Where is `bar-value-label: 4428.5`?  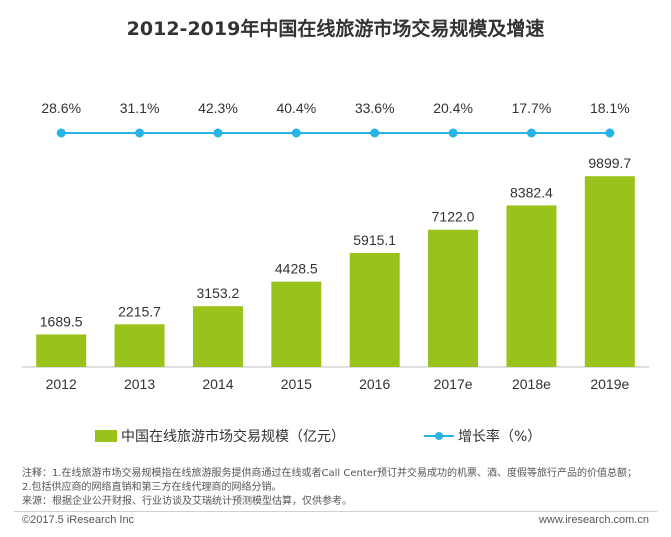
bar-value-label: 4428.5 is located at coordinates (296, 269).